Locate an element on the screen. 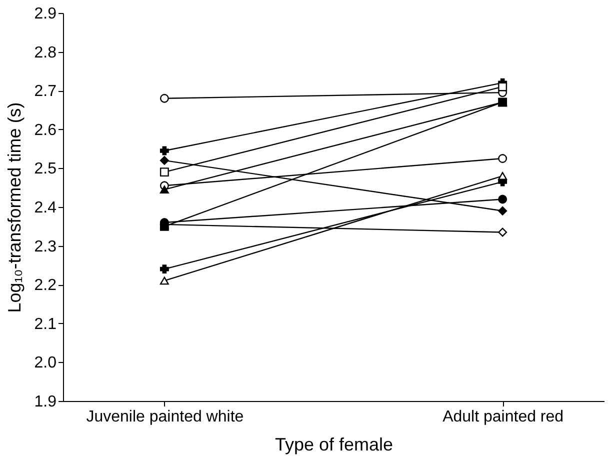  x-tick-label: Adult painted red is located at coordinates (503, 417).